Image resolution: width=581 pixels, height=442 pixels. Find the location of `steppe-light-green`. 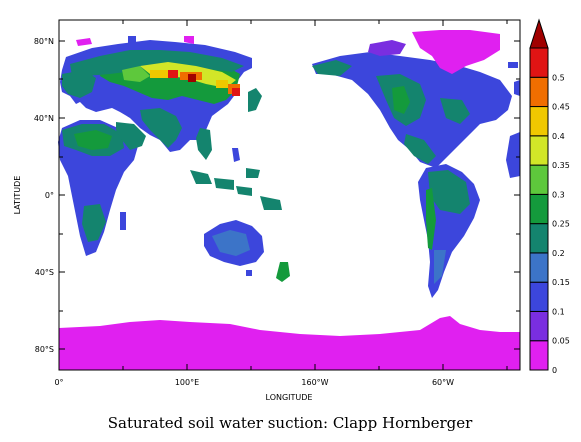

steppe-light-green is located at coordinates (136, 74).